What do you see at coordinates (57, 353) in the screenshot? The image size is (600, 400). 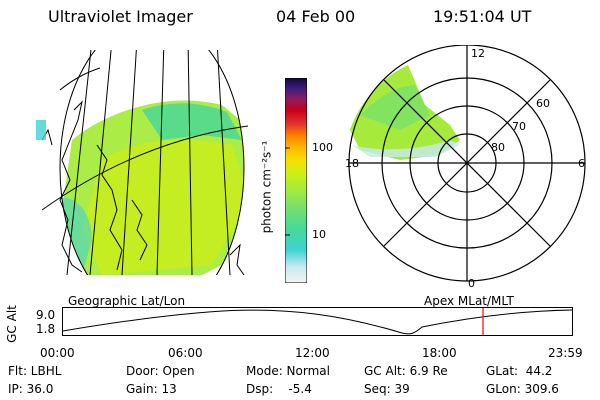 I see `orbit-x-tick-0: 00:00` at bounding box center [57, 353].